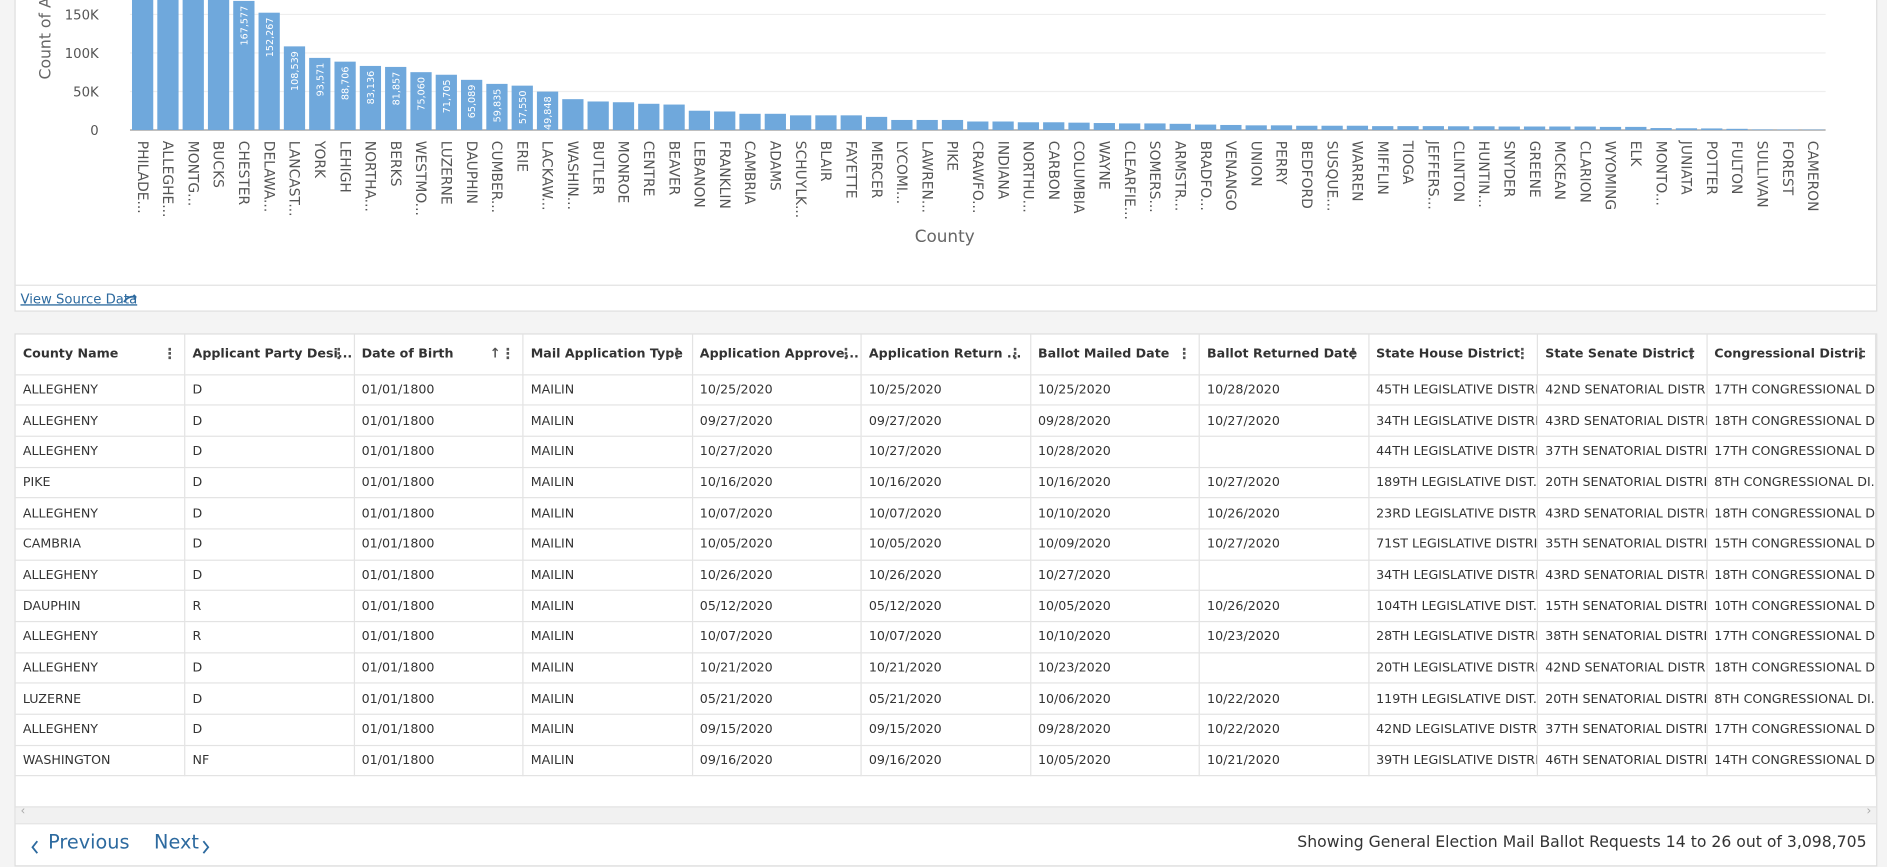 The width and height of the screenshot is (1887, 867). I want to click on x-tick-label: ELK, so click(1635, 154).